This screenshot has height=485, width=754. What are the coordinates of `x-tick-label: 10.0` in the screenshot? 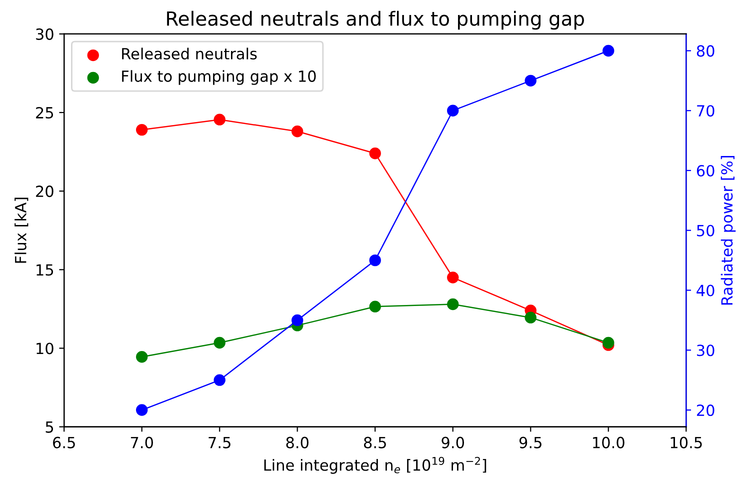 It's located at (608, 442).